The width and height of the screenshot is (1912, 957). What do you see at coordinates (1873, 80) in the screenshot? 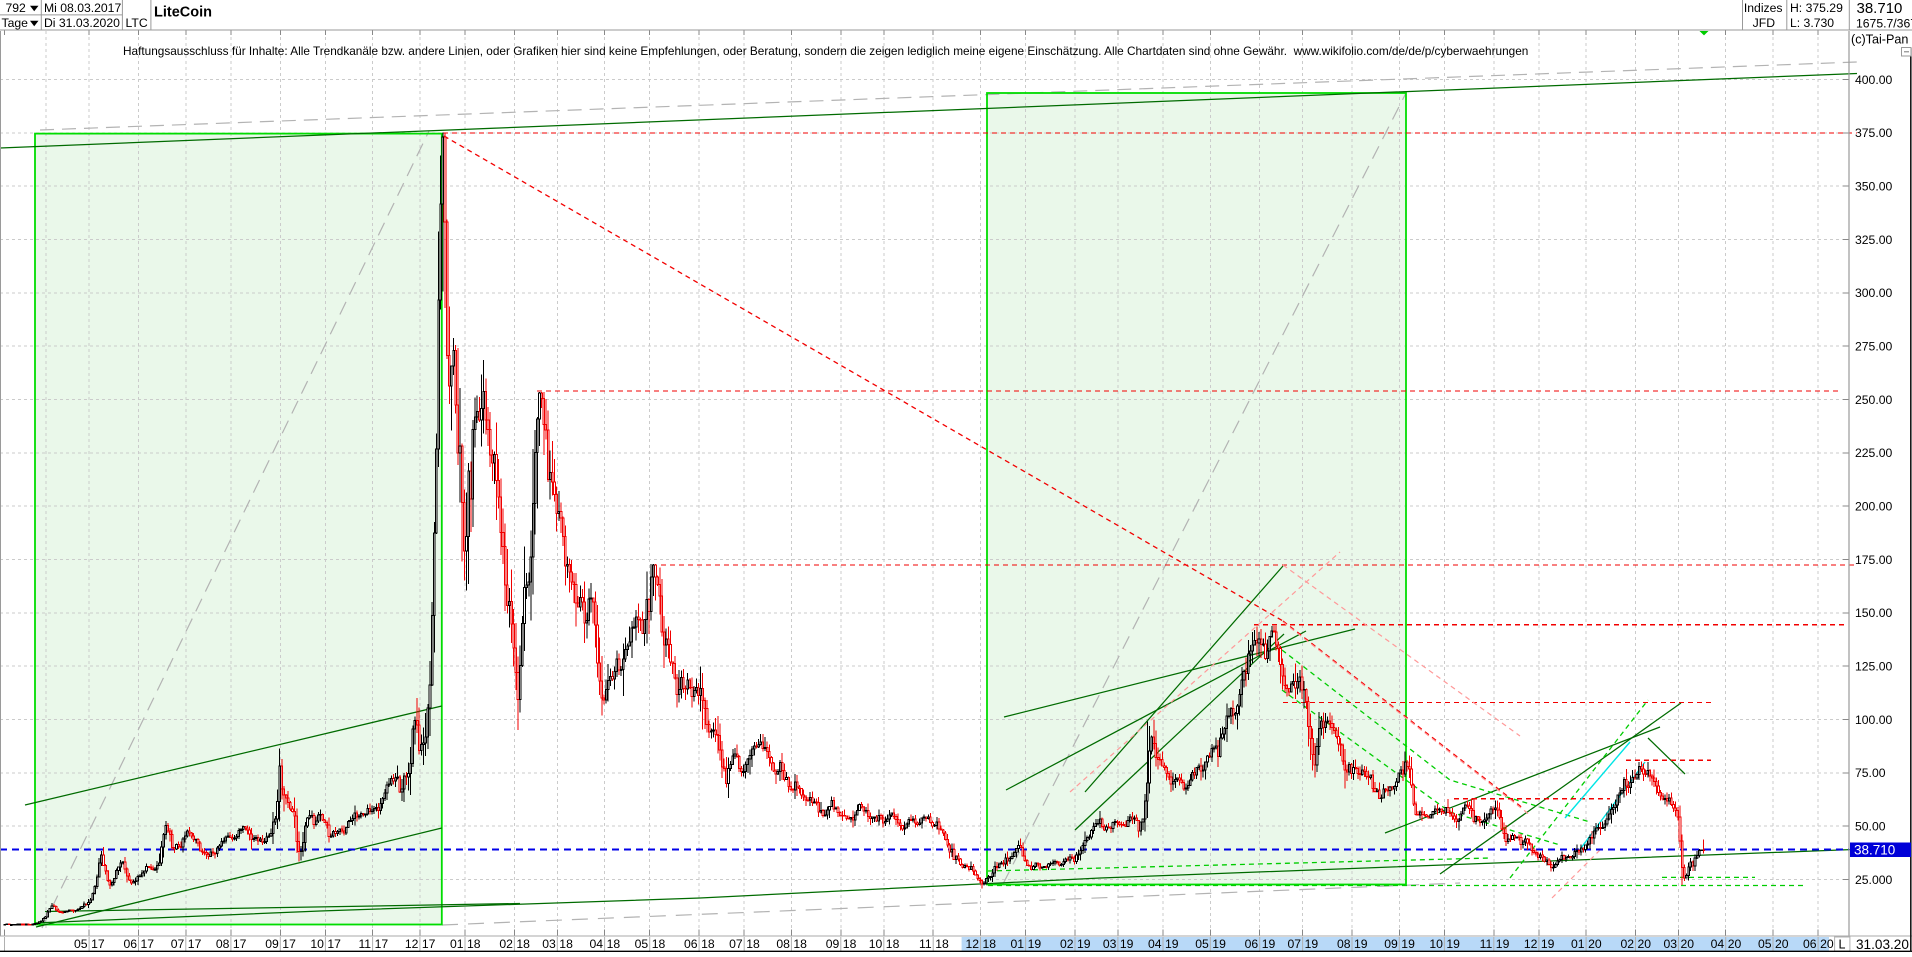
I see `svg-text: 400.00` at bounding box center [1873, 80].